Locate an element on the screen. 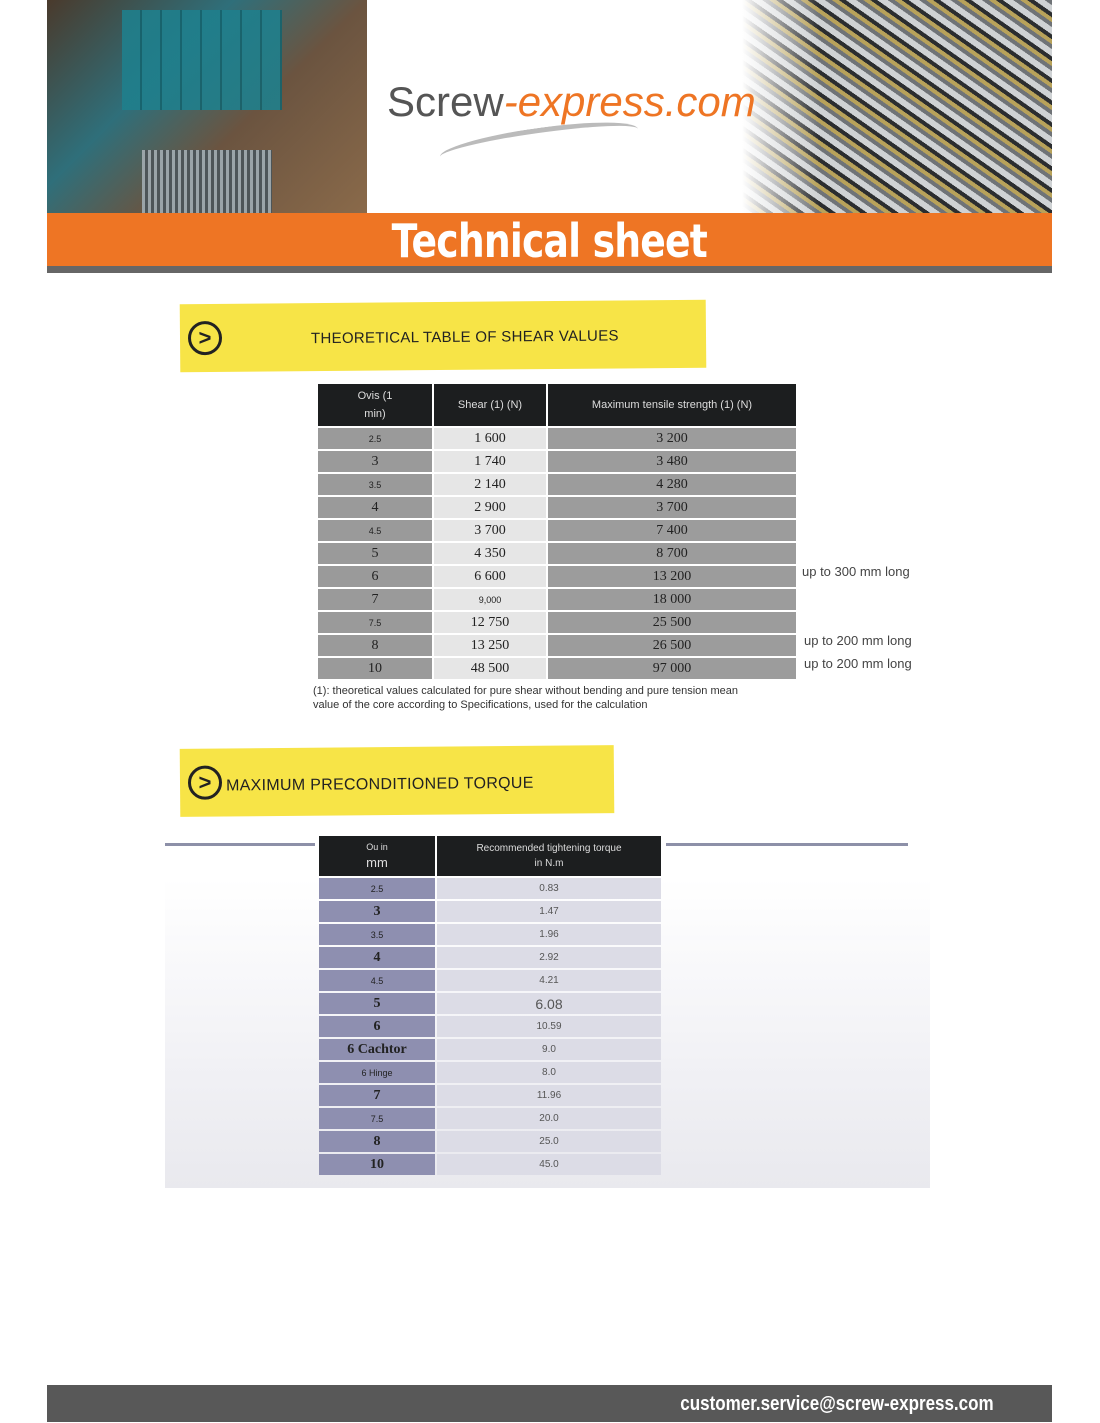 This screenshot has width=1100, height=1423. table-row: 2.5 0.83 is located at coordinates (490, 888).